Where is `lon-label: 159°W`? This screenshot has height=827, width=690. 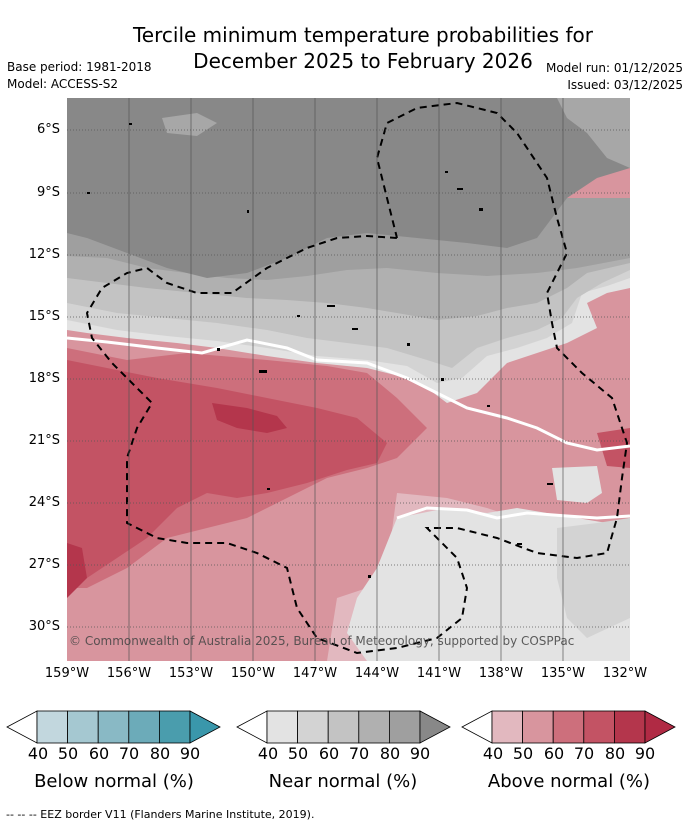 lon-label: 159°W is located at coordinates (67, 673).